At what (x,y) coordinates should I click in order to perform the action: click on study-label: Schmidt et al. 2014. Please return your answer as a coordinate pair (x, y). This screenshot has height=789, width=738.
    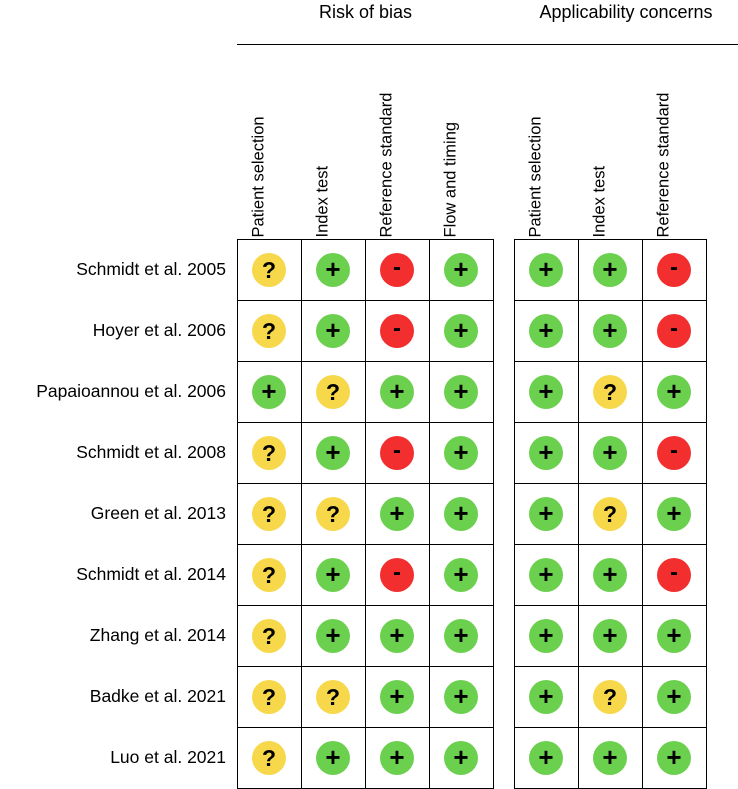
    Looking at the image, I should click on (151, 573).